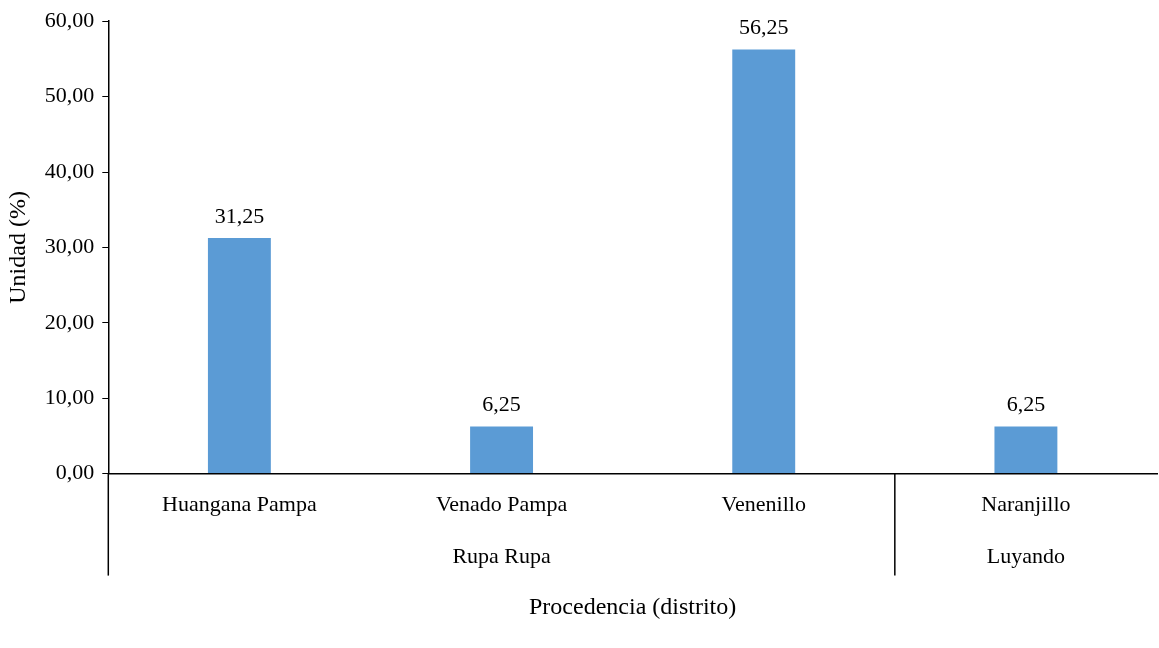 The width and height of the screenshot is (1159, 648). Describe the element at coordinates (633, 605) in the screenshot. I see `x-axis-title: Procedencia (distrito)` at that location.